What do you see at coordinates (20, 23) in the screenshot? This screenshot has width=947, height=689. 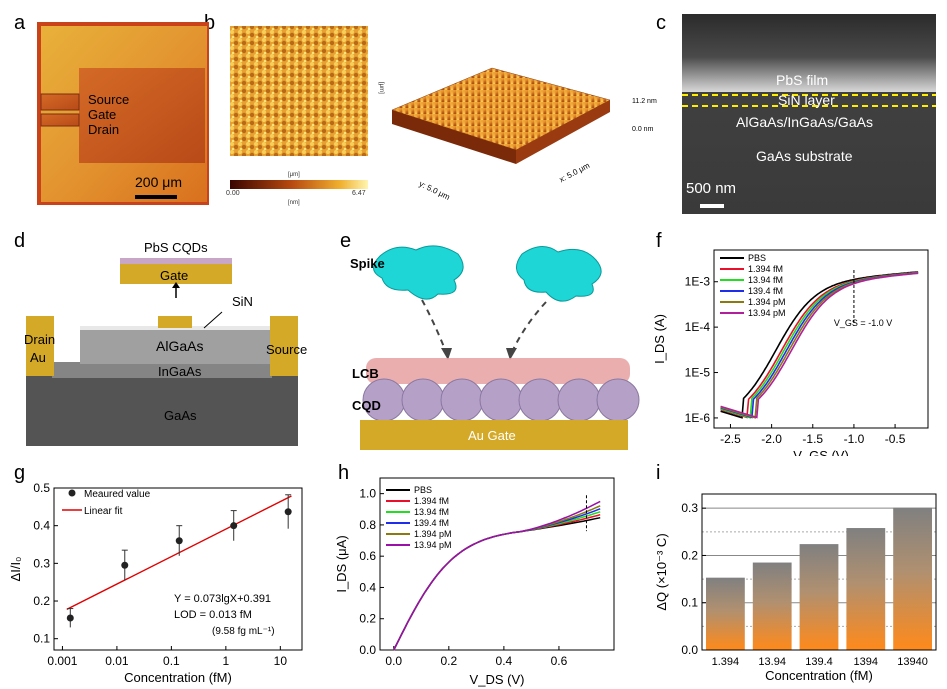 I see `panel-label-a: a` at bounding box center [20, 23].